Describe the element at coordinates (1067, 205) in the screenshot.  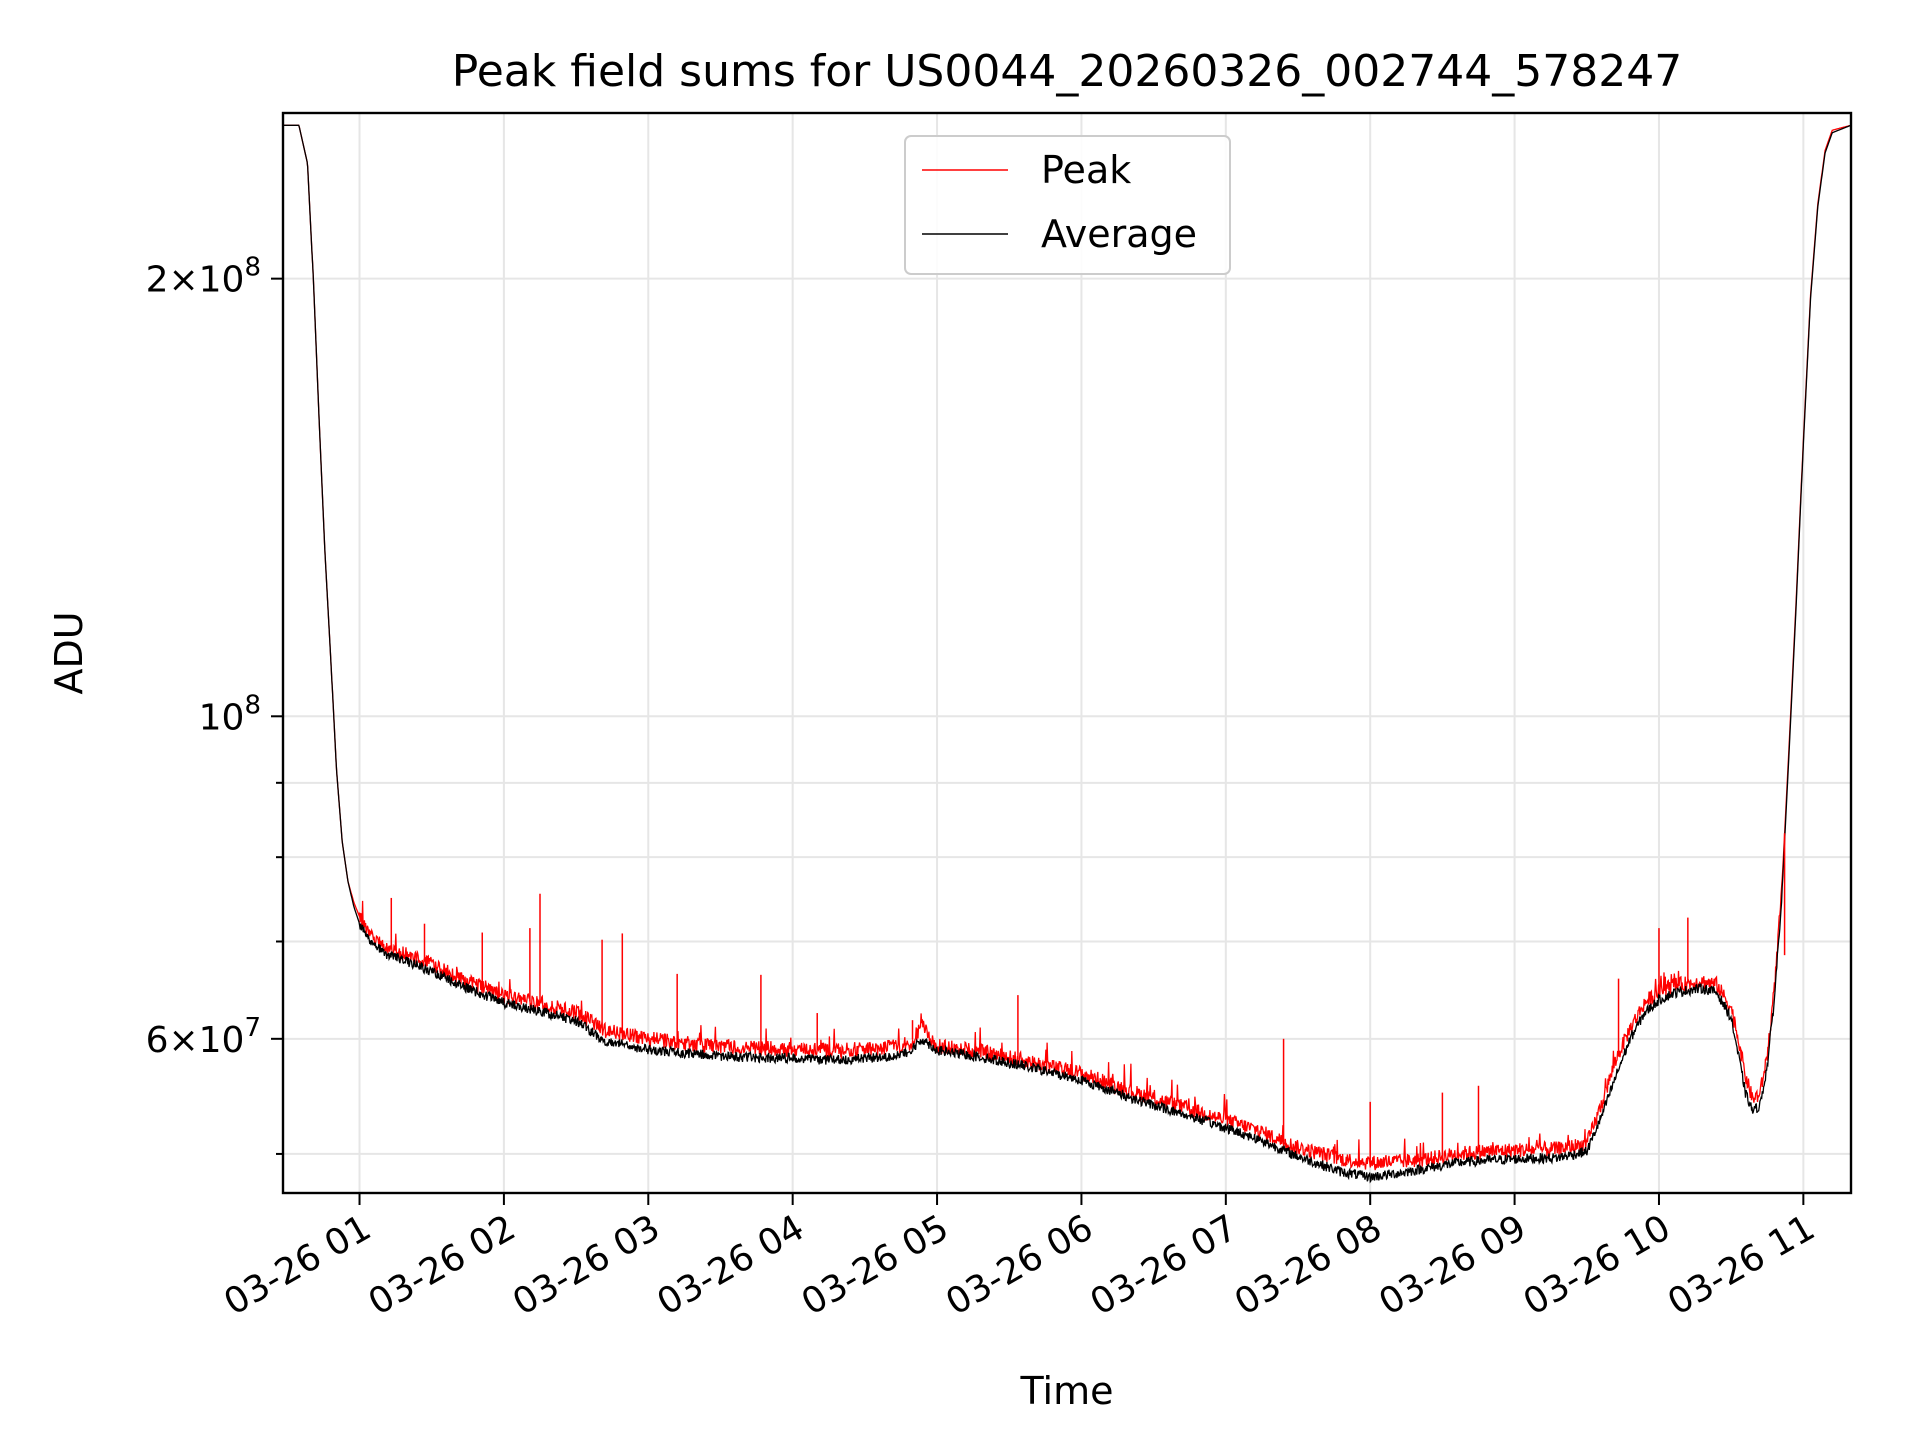
I see `legend: Peak Average` at that location.